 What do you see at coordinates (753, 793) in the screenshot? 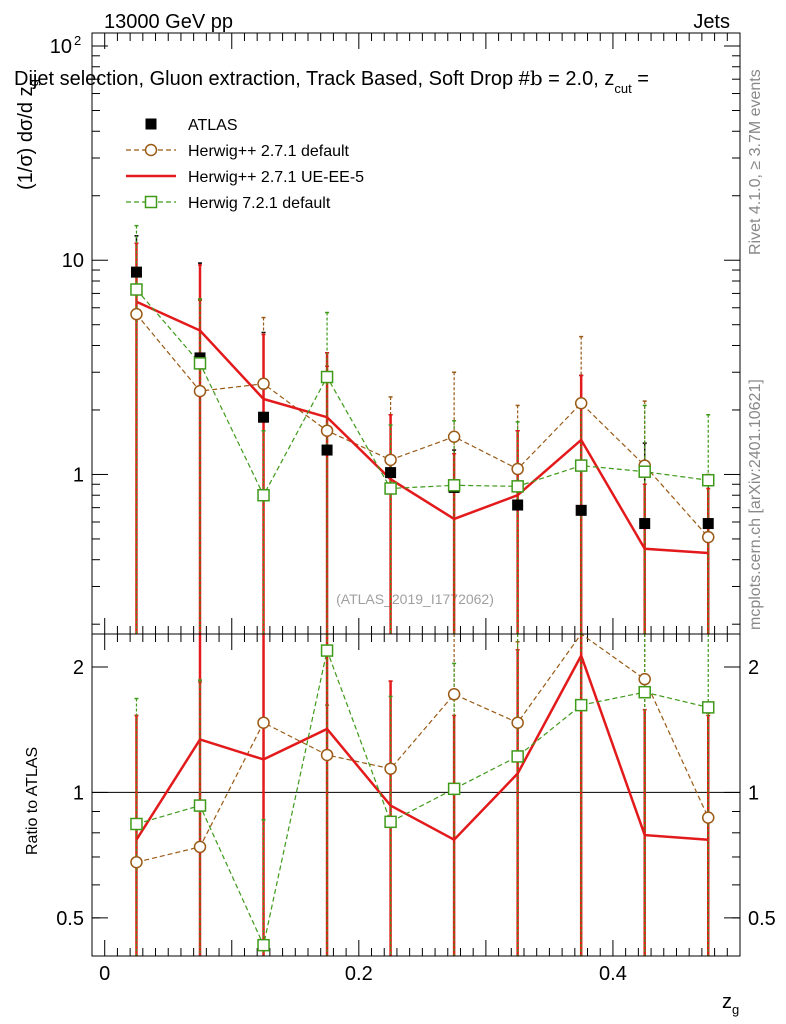
I see `ratio-ytick-label-right: 1` at bounding box center [753, 793].